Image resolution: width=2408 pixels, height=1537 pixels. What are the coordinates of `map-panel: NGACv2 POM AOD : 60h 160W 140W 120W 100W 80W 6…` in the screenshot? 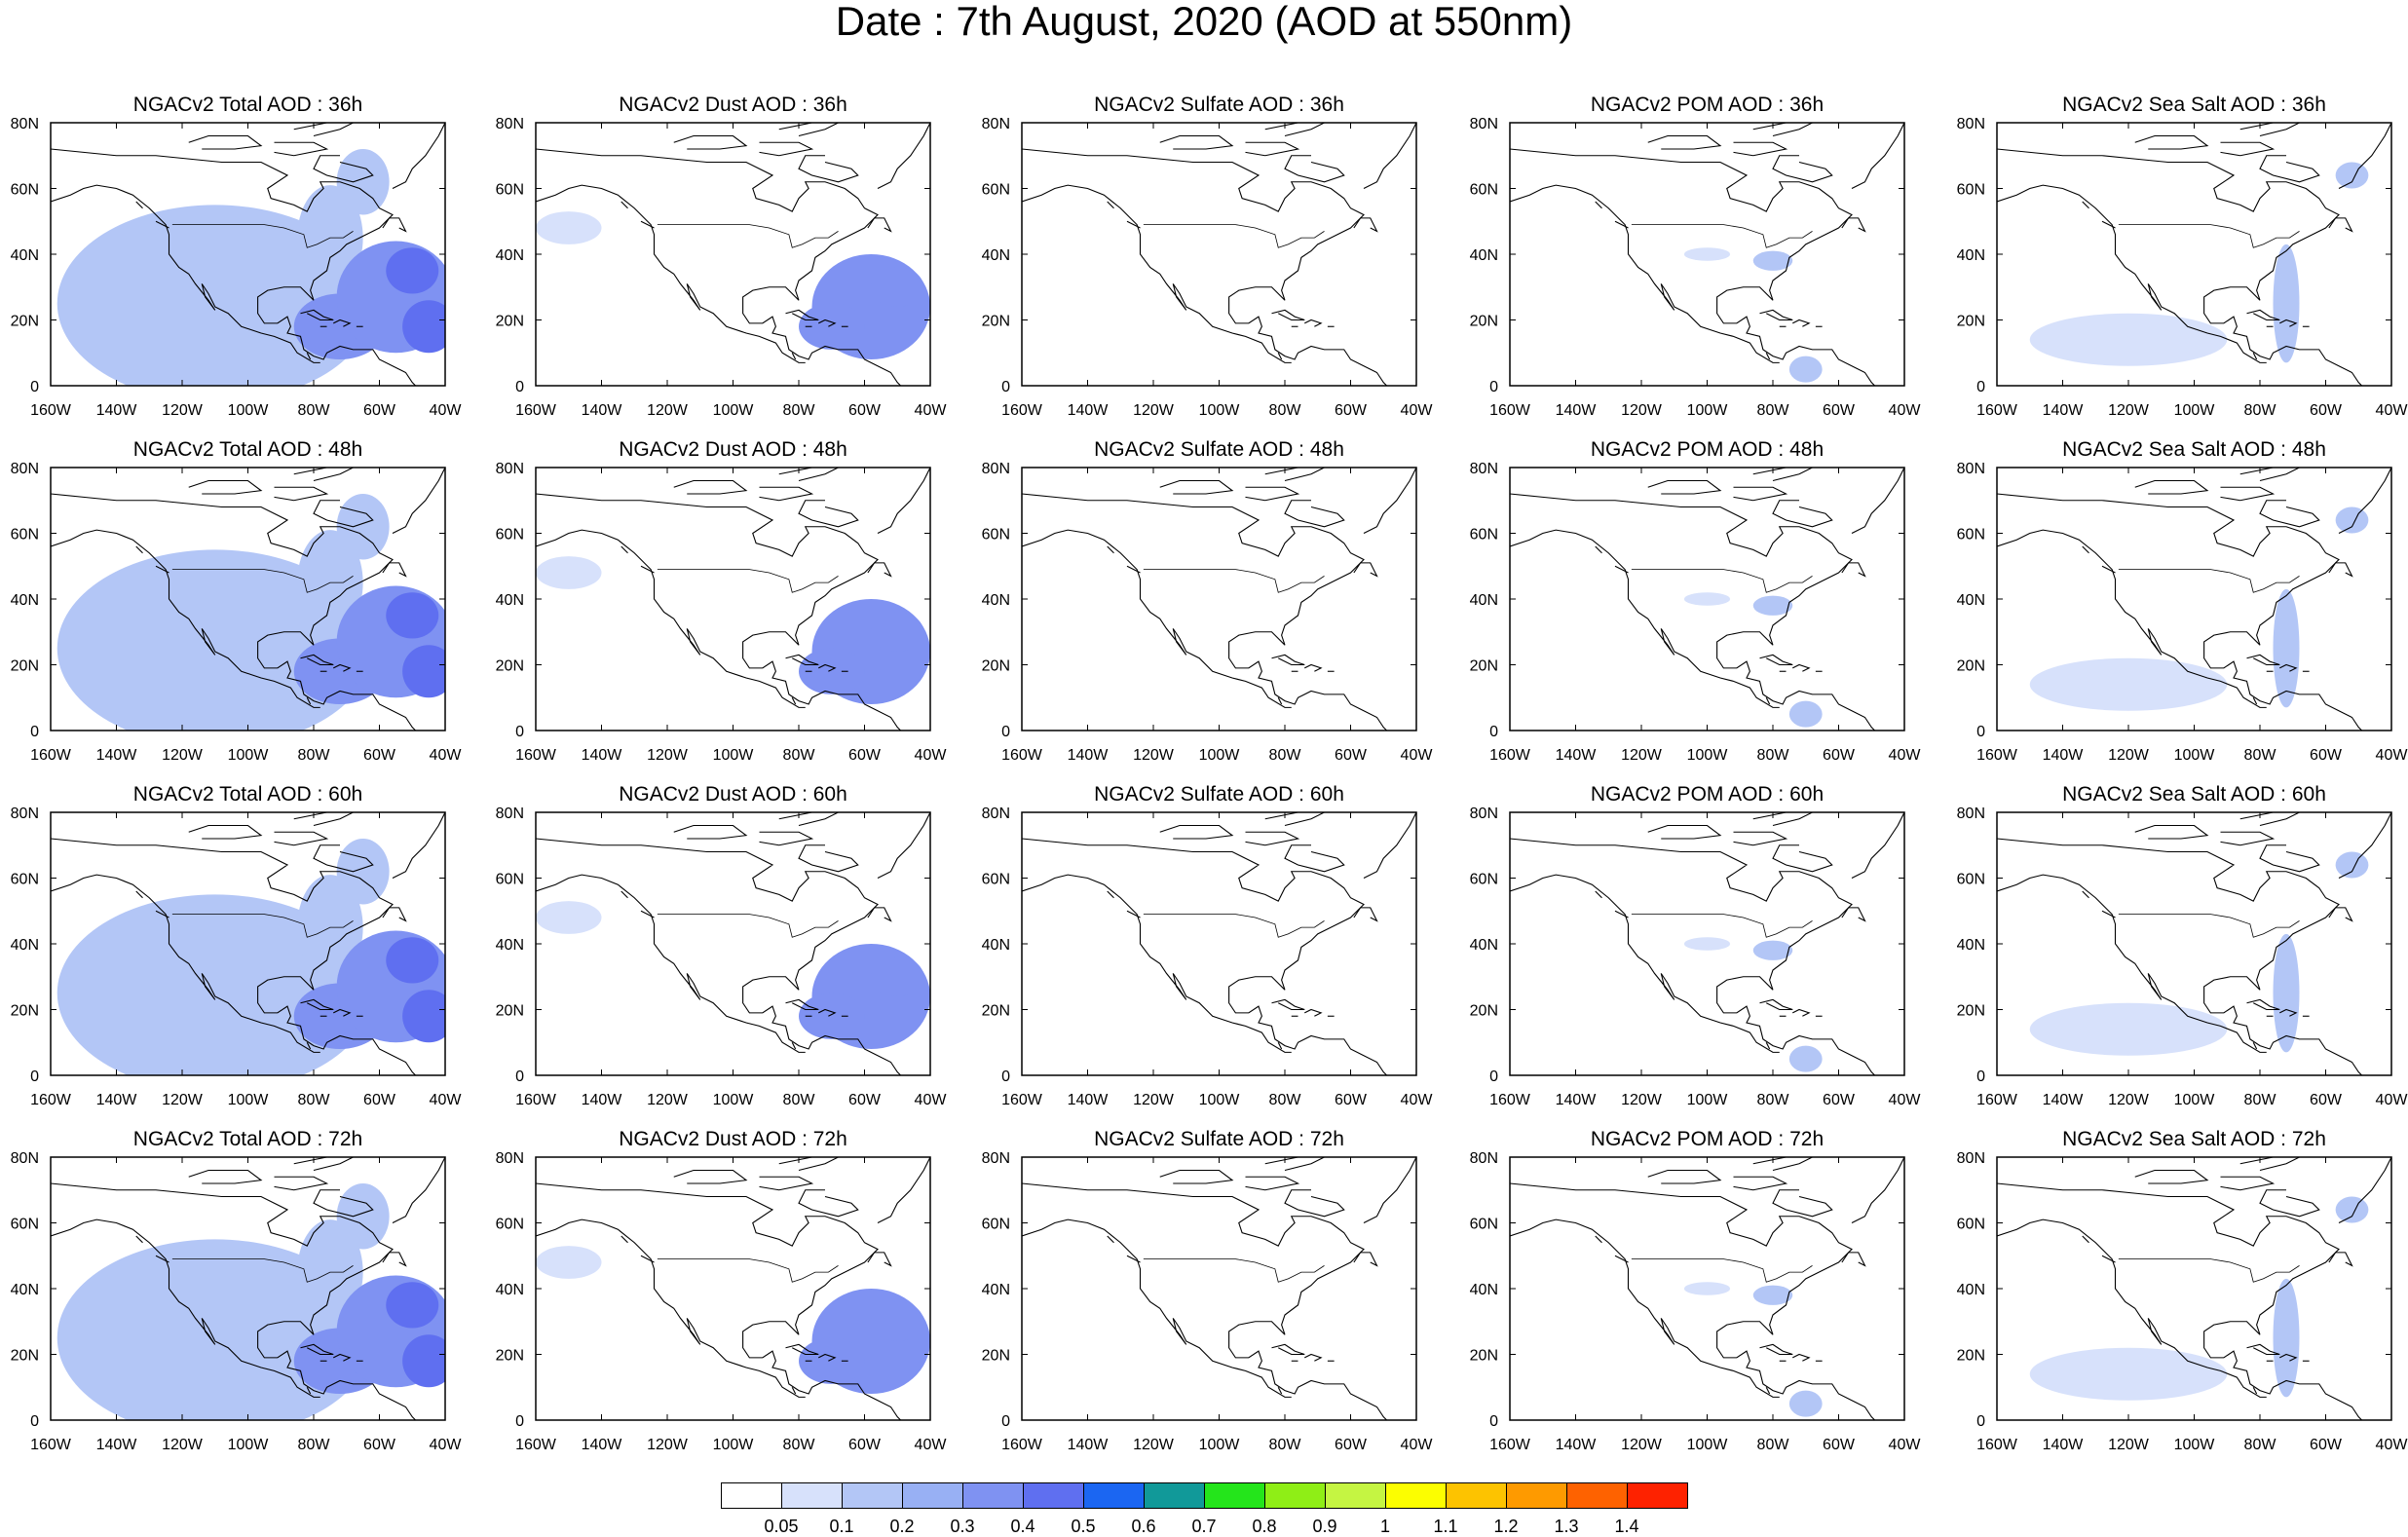 It's located at (1696, 946).